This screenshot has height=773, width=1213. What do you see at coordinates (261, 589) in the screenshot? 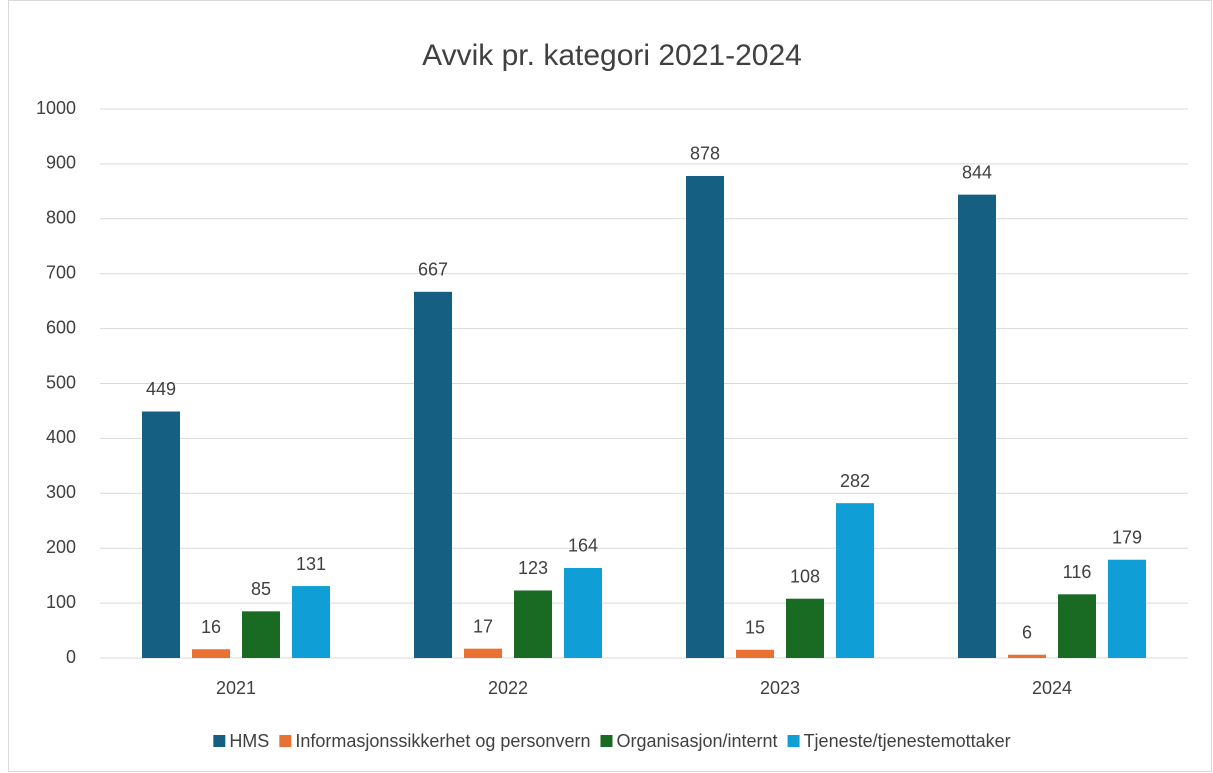
I see `data-label: 85` at bounding box center [261, 589].